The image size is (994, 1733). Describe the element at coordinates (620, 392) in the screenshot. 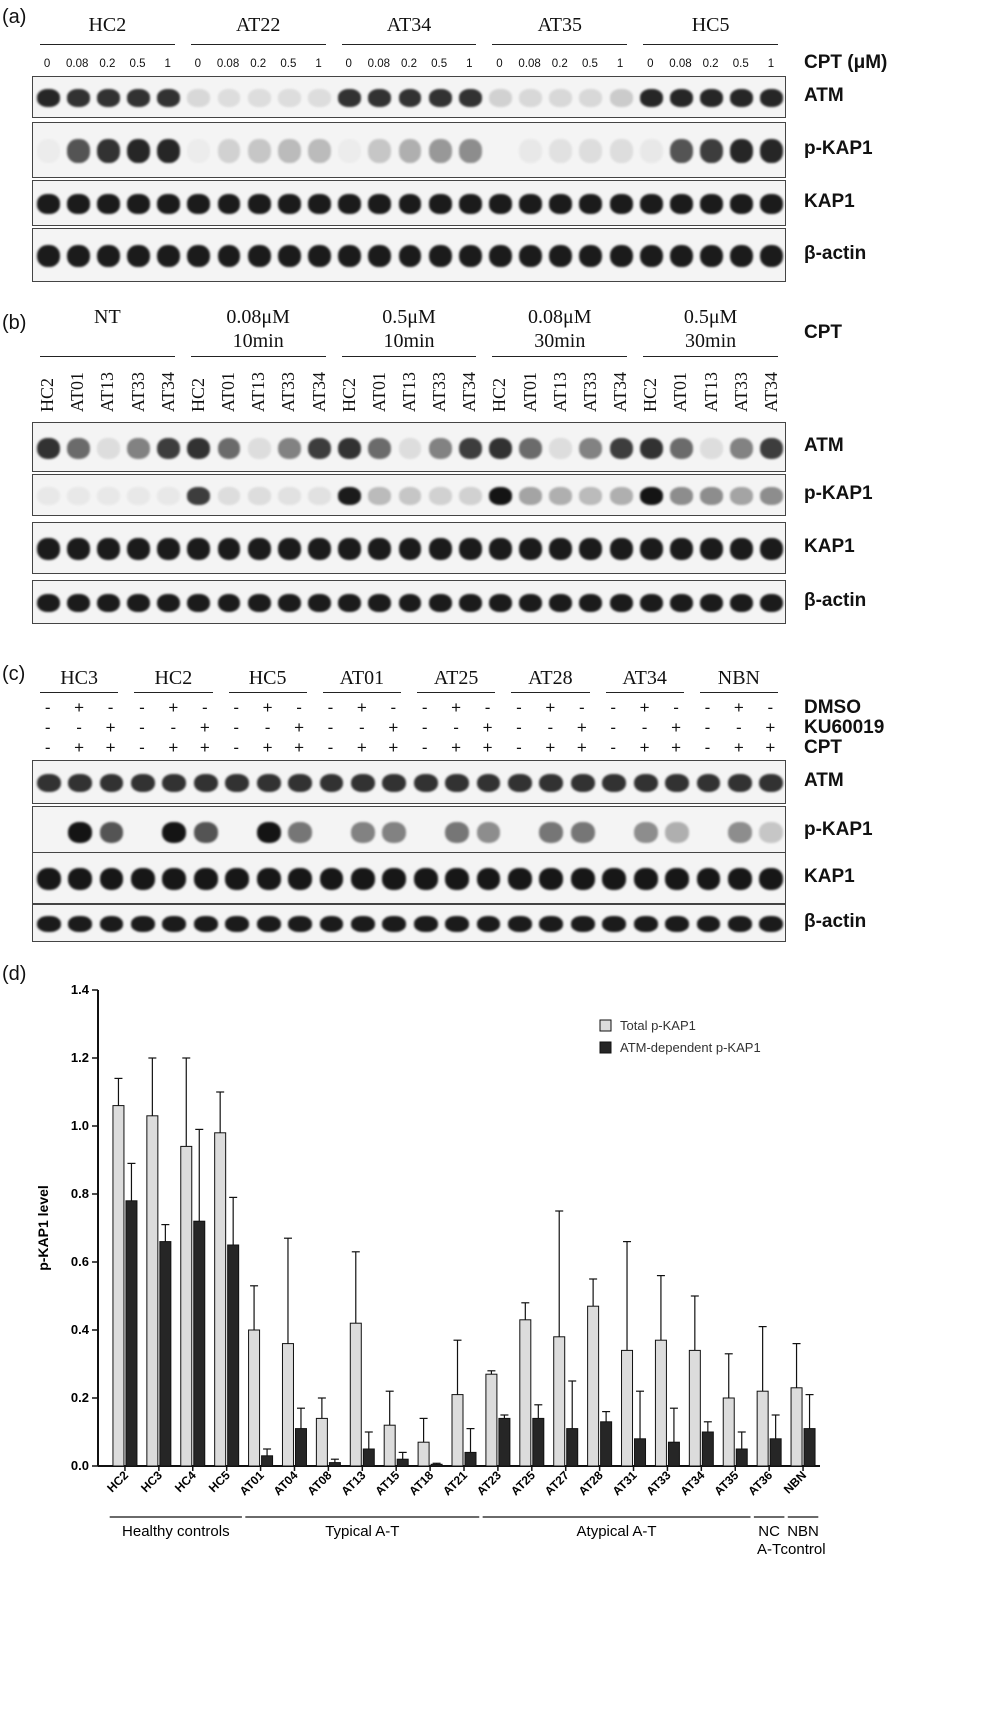

I see `lane-label: AT34` at that location.